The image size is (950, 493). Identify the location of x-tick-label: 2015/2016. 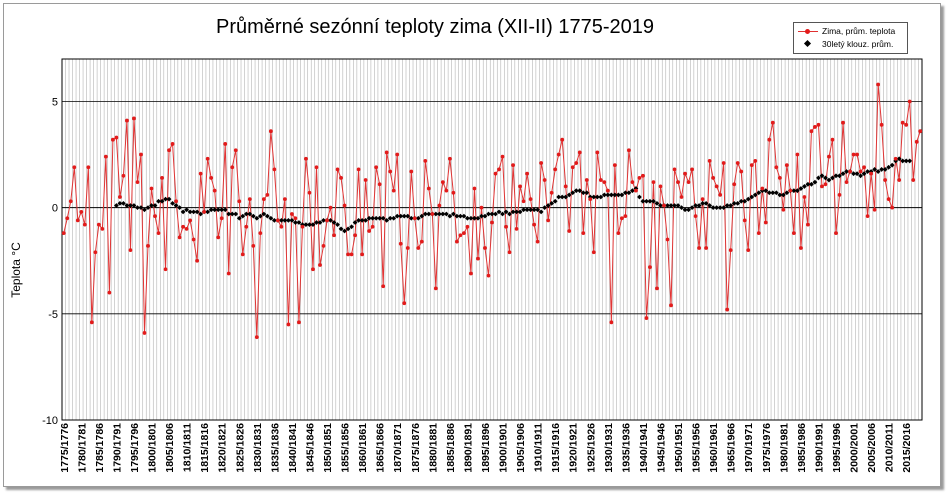
(907, 448).